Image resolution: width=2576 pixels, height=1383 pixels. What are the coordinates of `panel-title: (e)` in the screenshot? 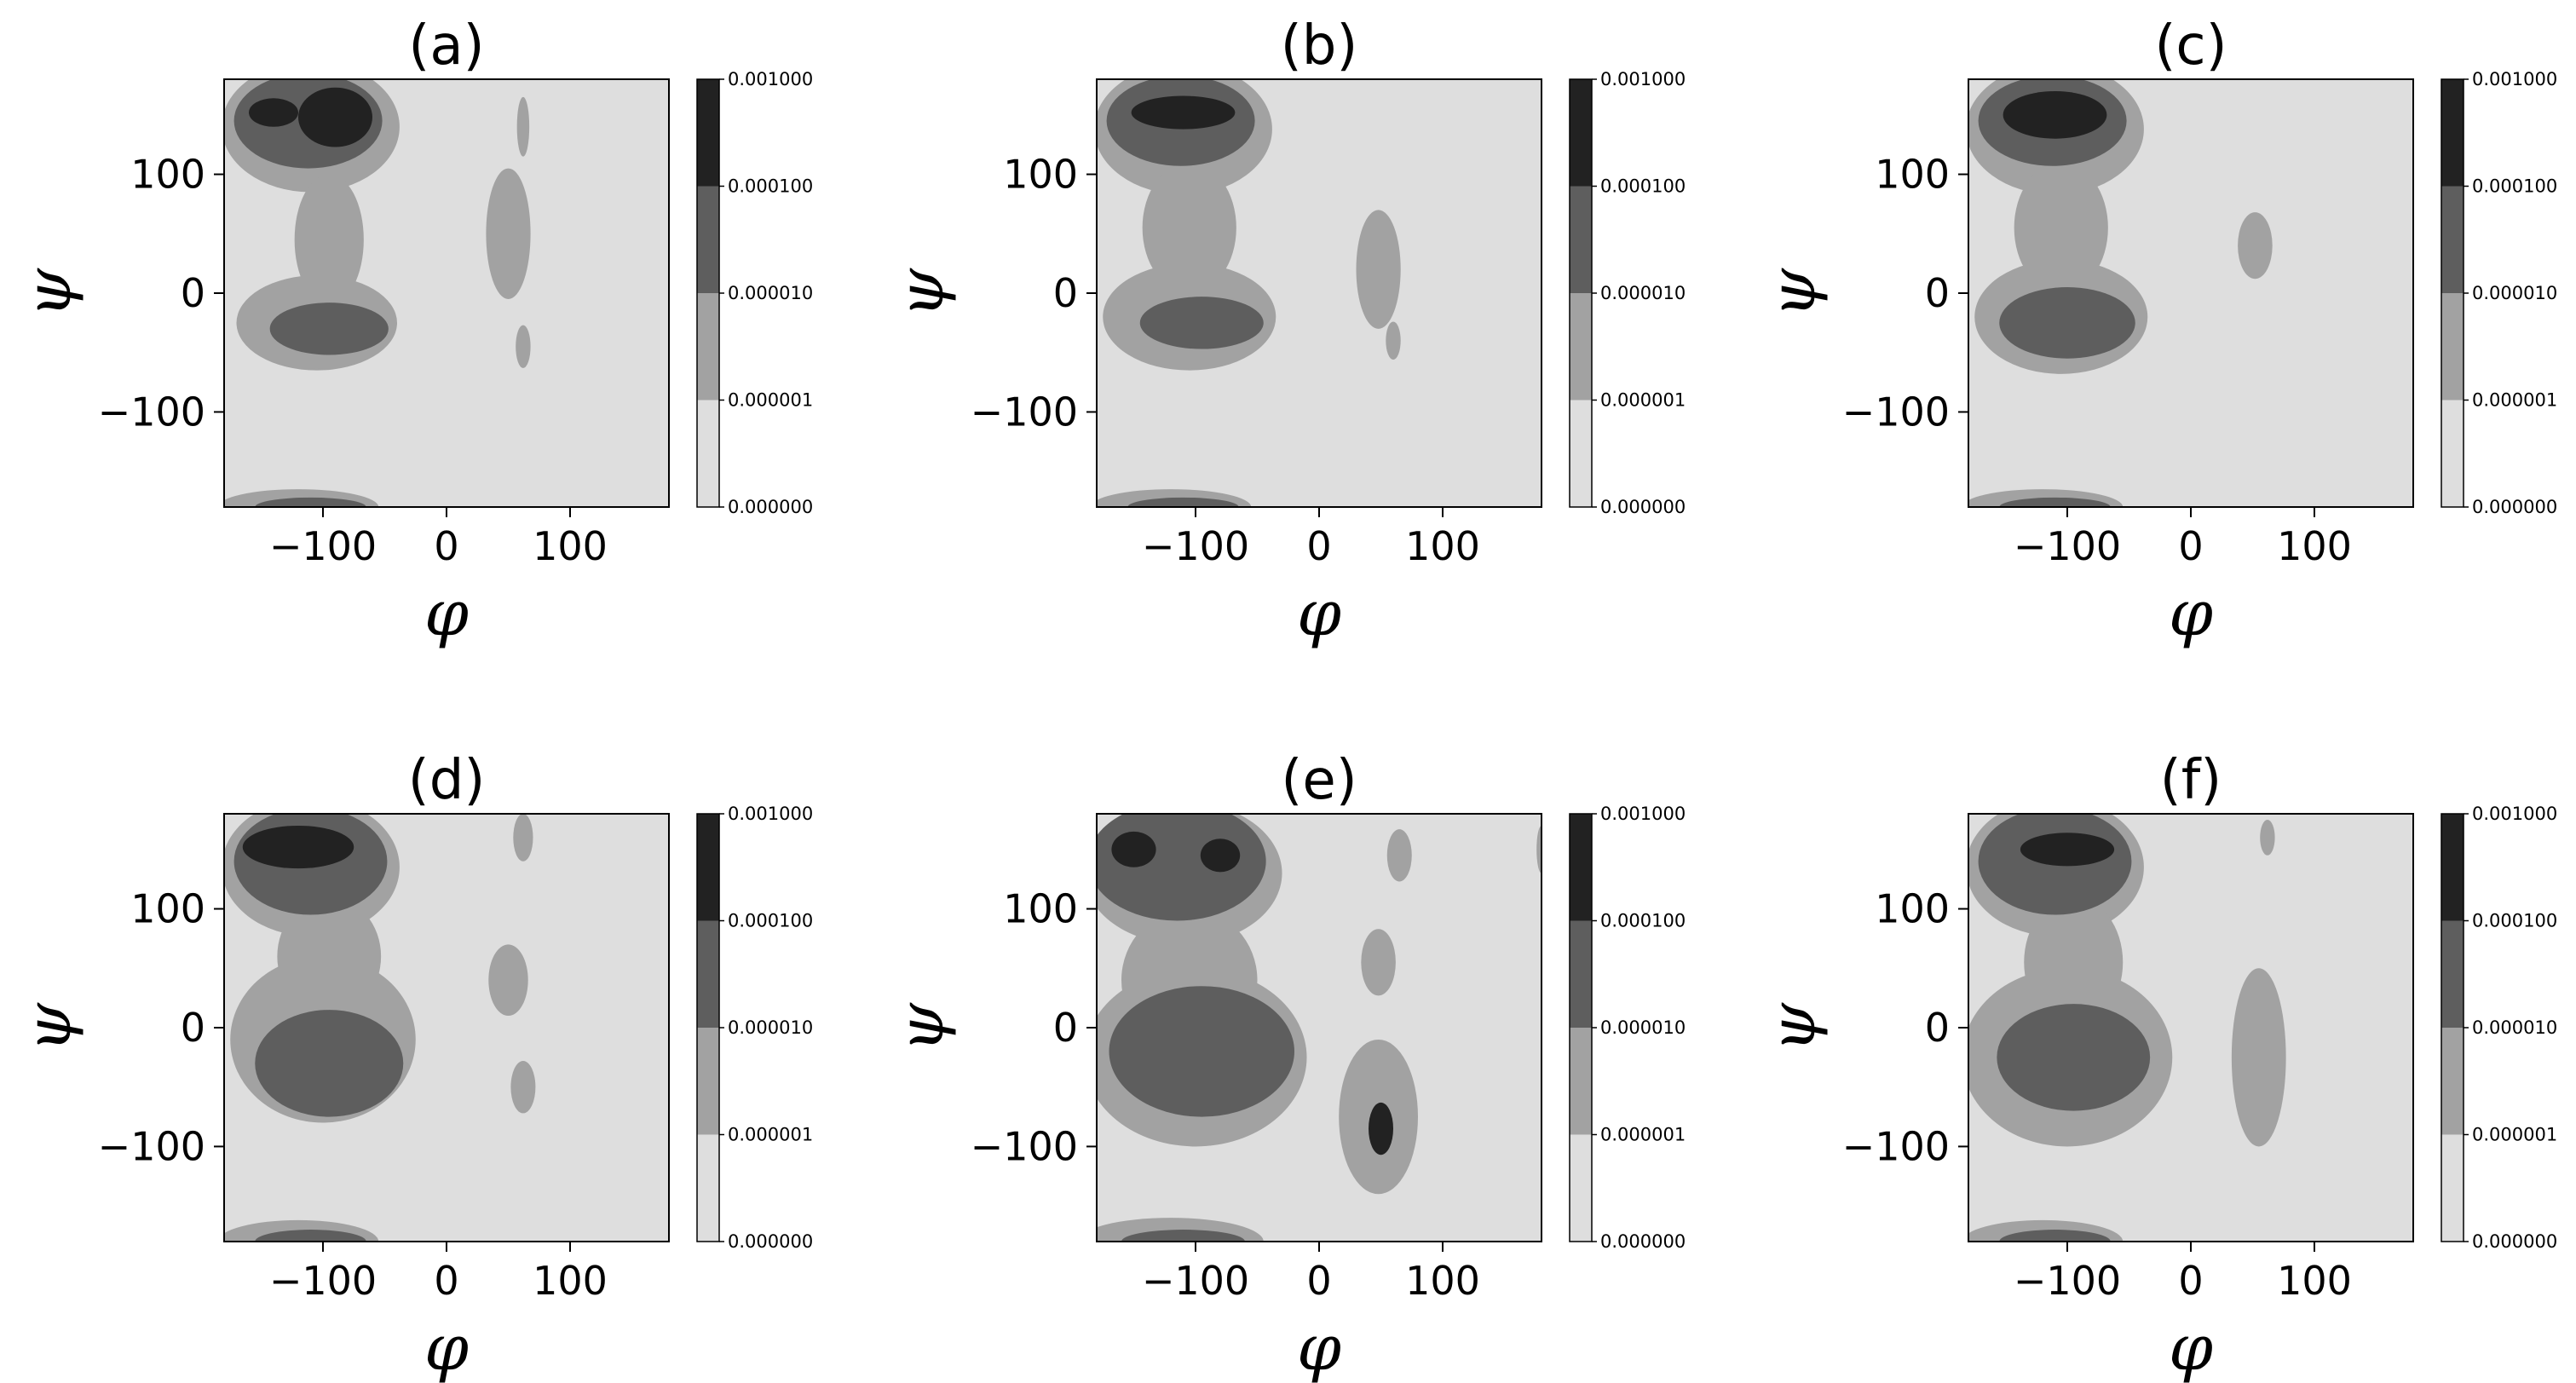 It's located at (1319, 780).